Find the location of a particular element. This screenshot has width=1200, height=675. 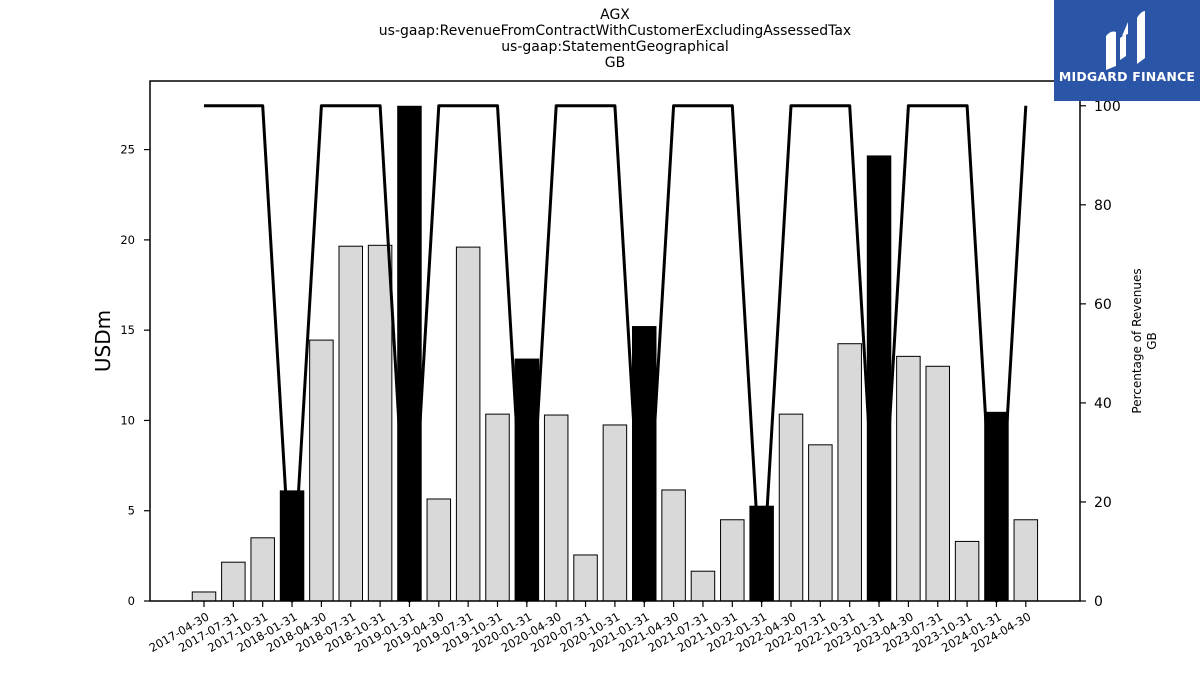

y-tick-label: 20 is located at coordinates (127, 240).